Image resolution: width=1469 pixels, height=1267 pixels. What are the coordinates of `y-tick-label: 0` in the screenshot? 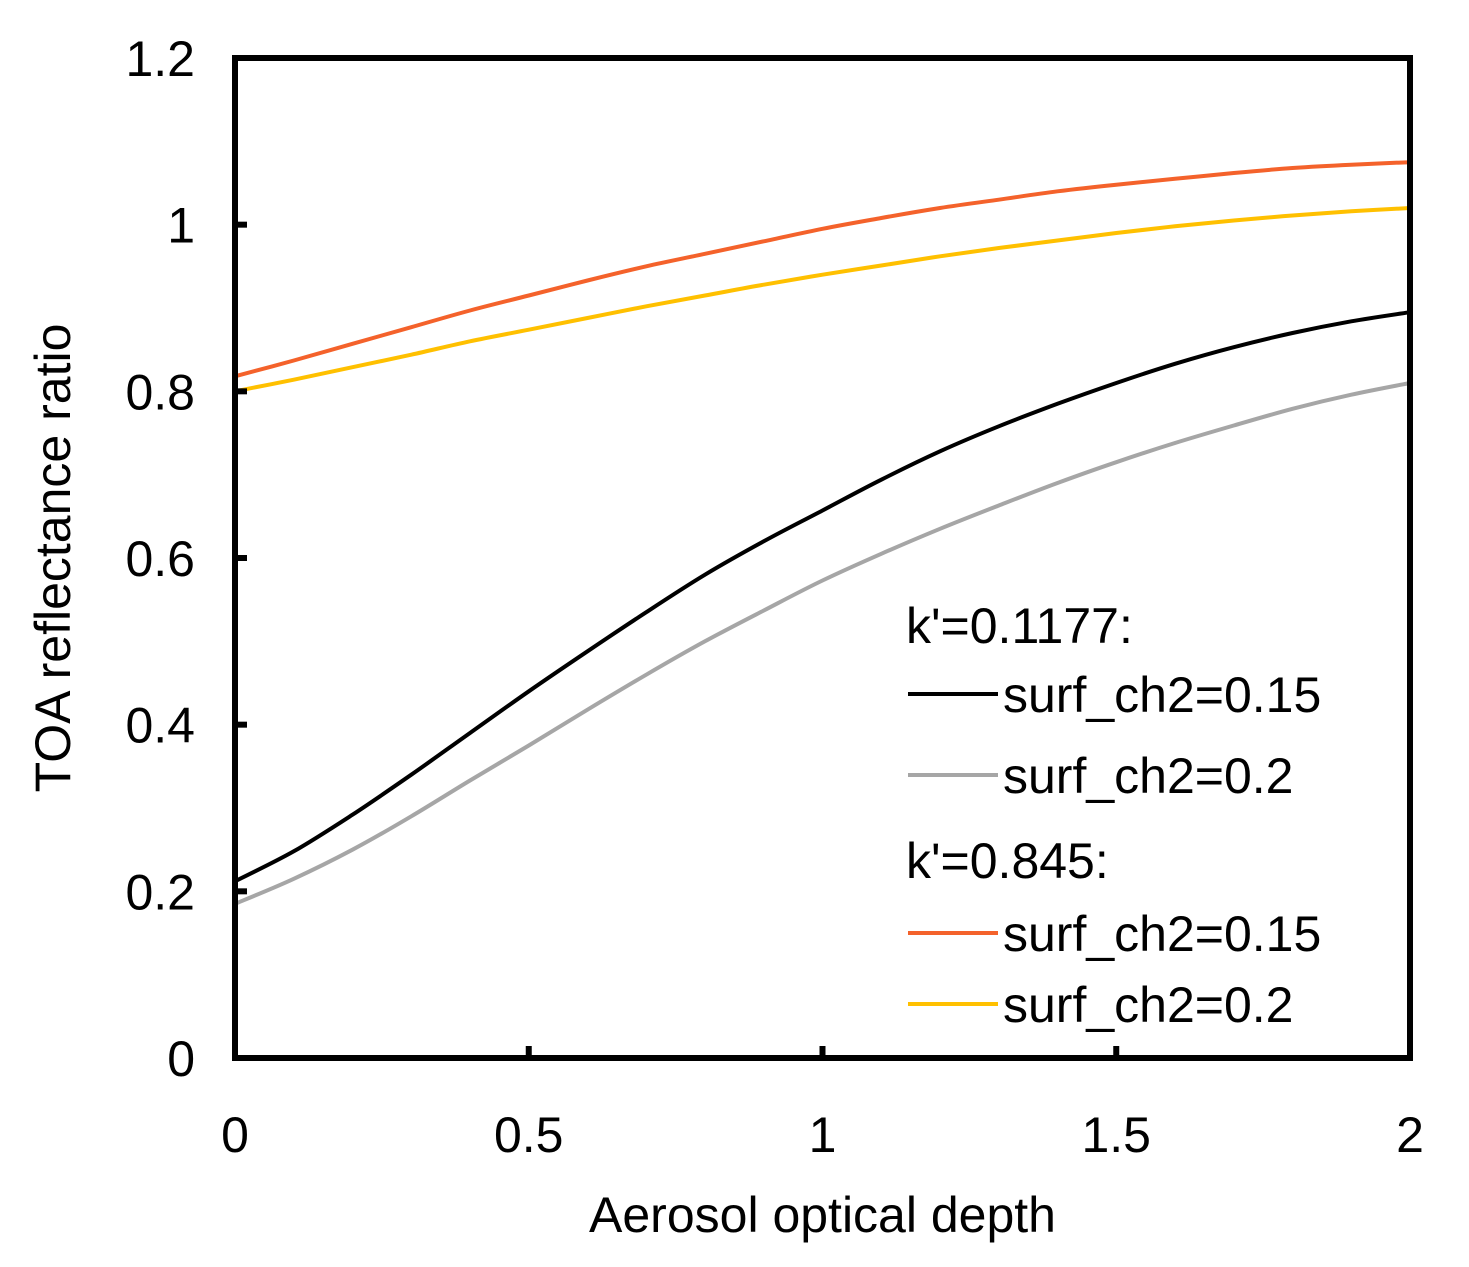 It's located at (181, 1059).